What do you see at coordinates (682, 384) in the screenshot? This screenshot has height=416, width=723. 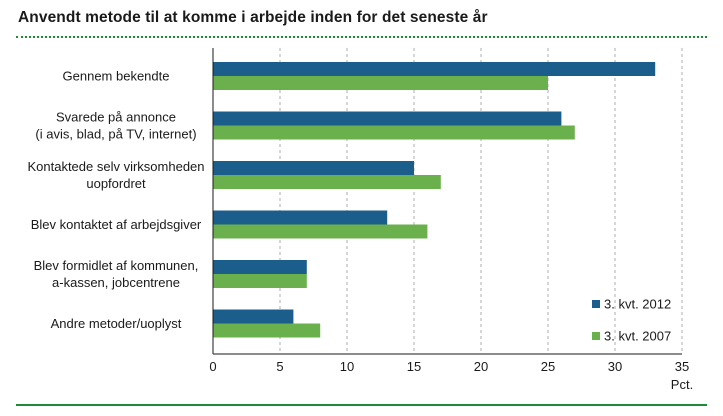 I see `x-axis-unit-label: Pct.` at bounding box center [682, 384].